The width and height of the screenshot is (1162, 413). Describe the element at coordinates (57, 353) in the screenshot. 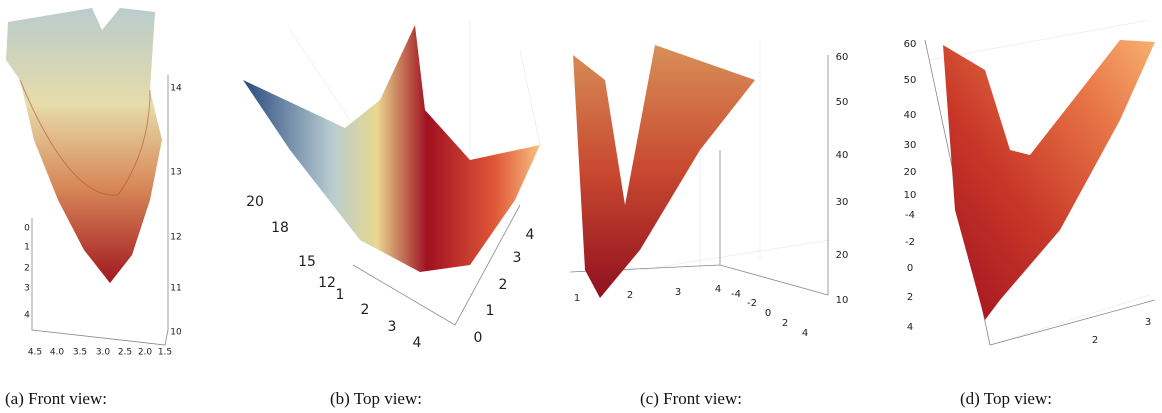

I see `tick-label: 4.0` at that location.